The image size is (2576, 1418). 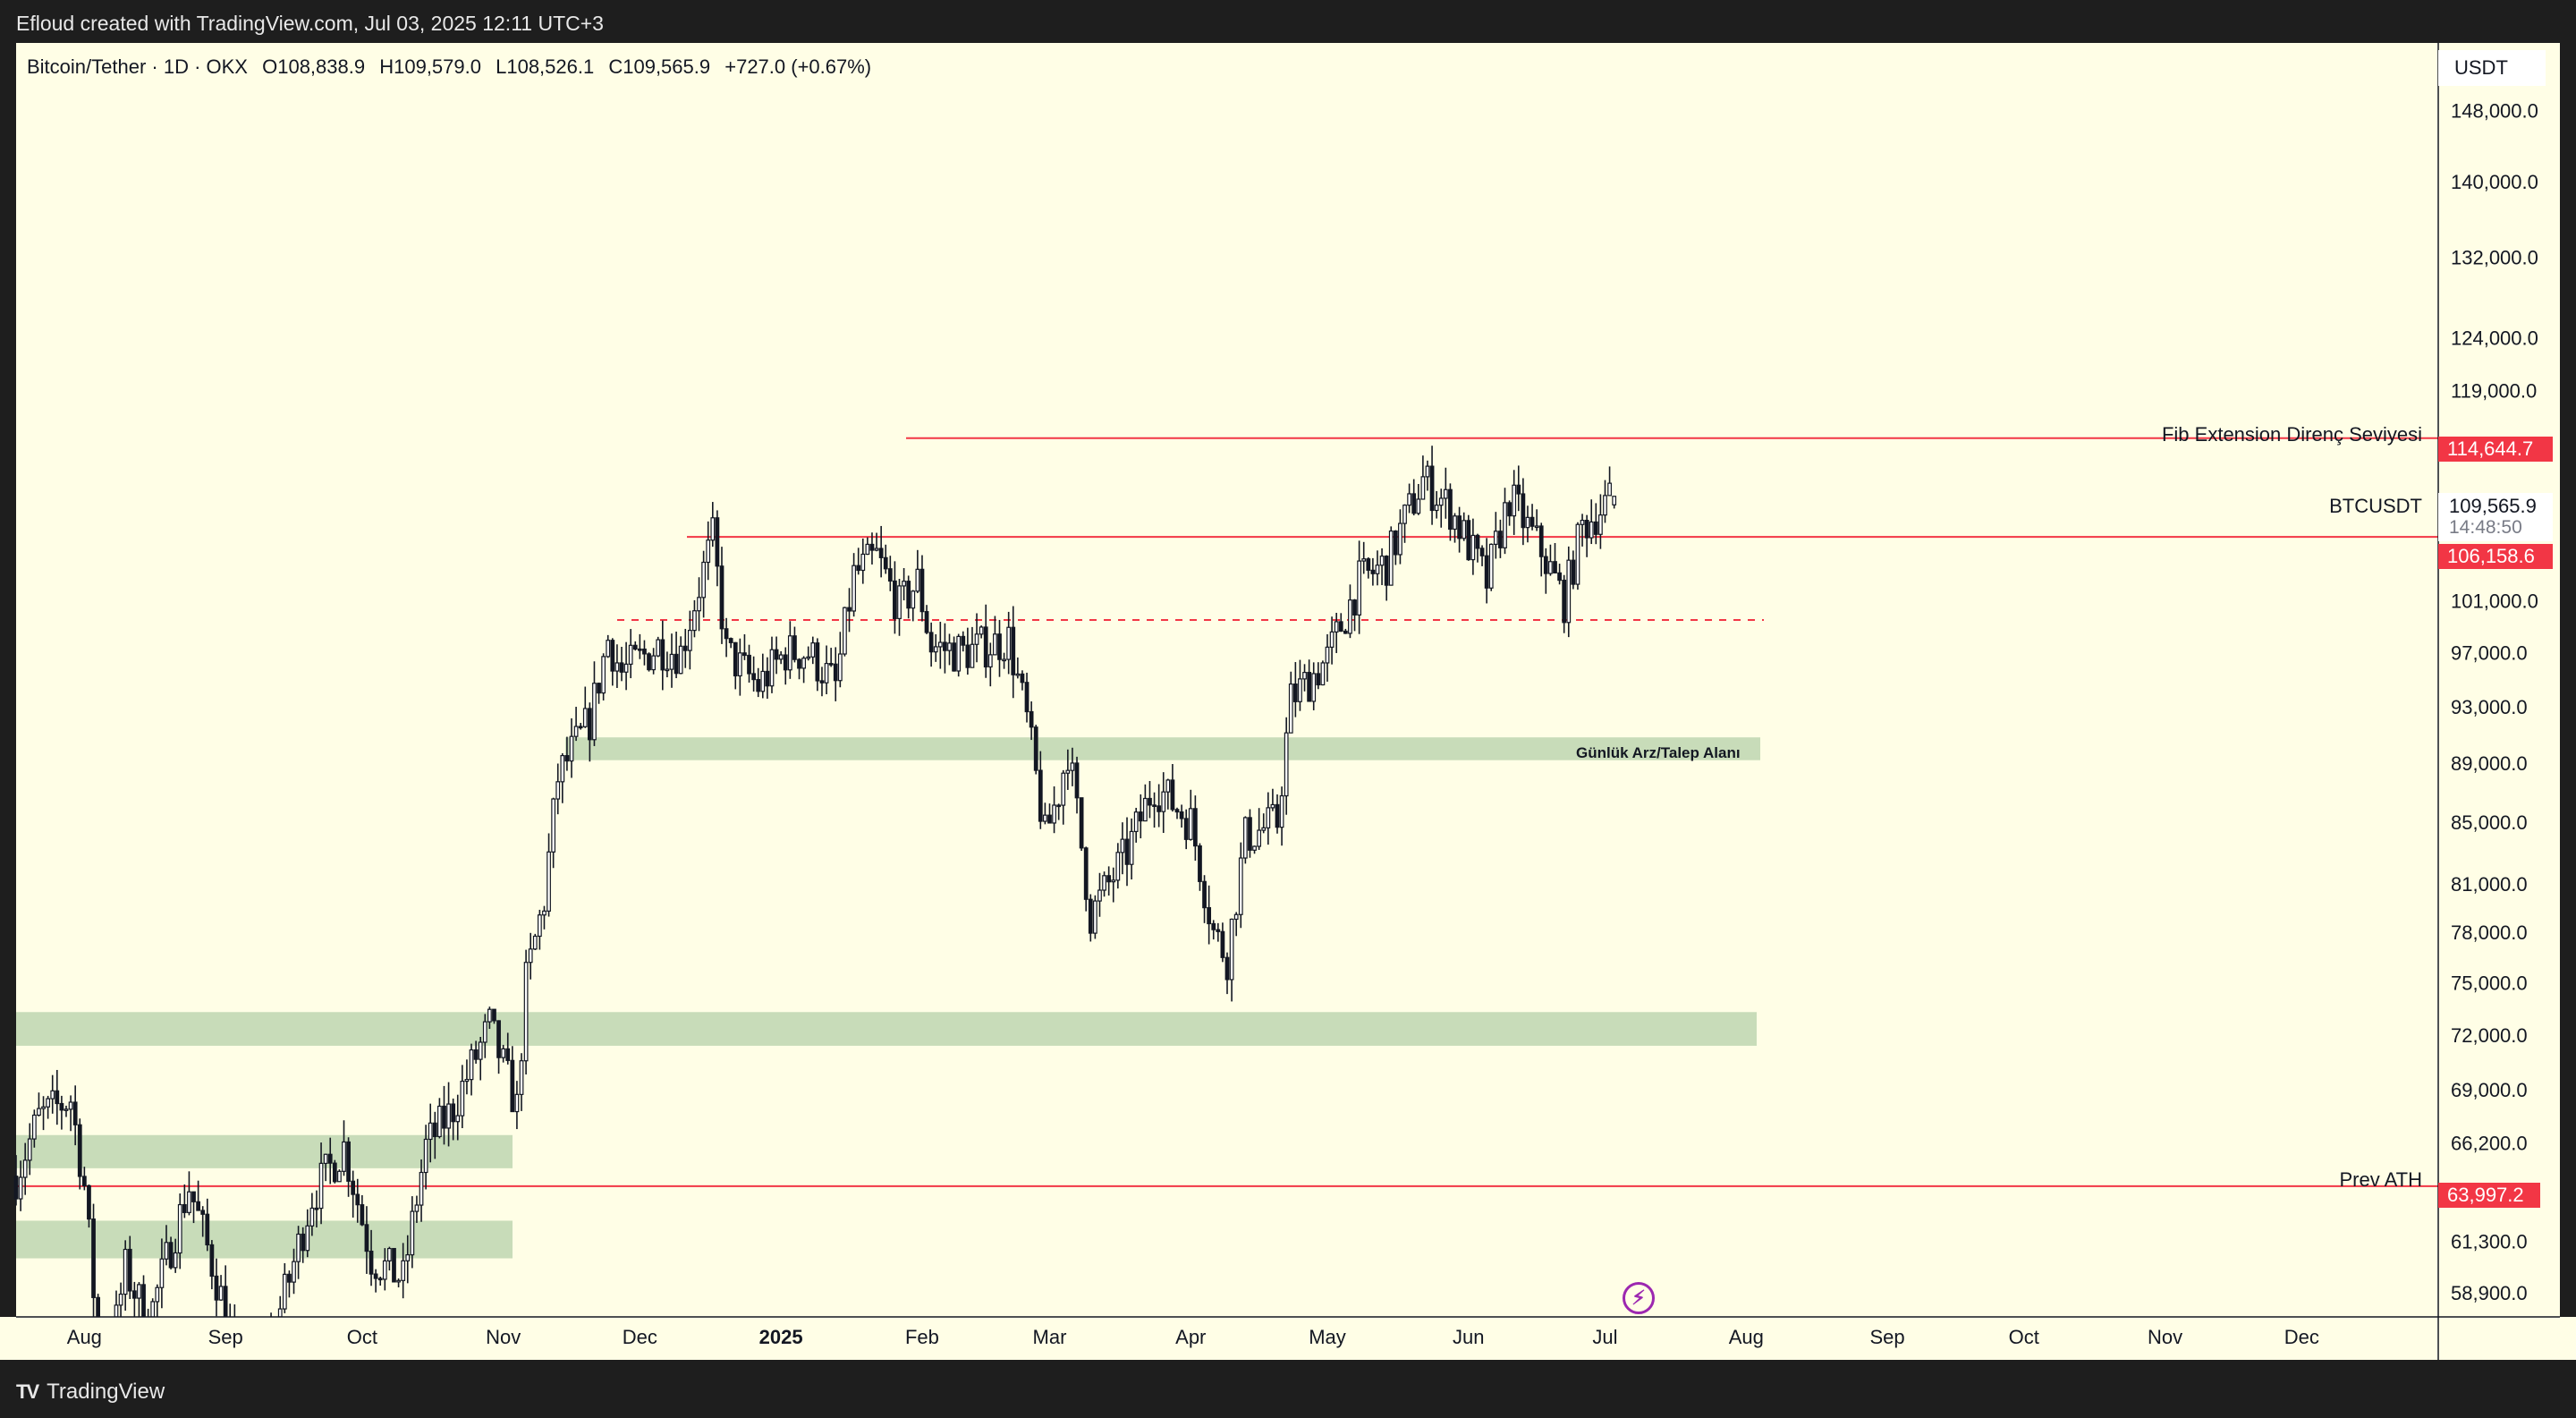 What do you see at coordinates (2489, 763) in the screenshot?
I see `y-tick-label: 89,000.0` at bounding box center [2489, 763].